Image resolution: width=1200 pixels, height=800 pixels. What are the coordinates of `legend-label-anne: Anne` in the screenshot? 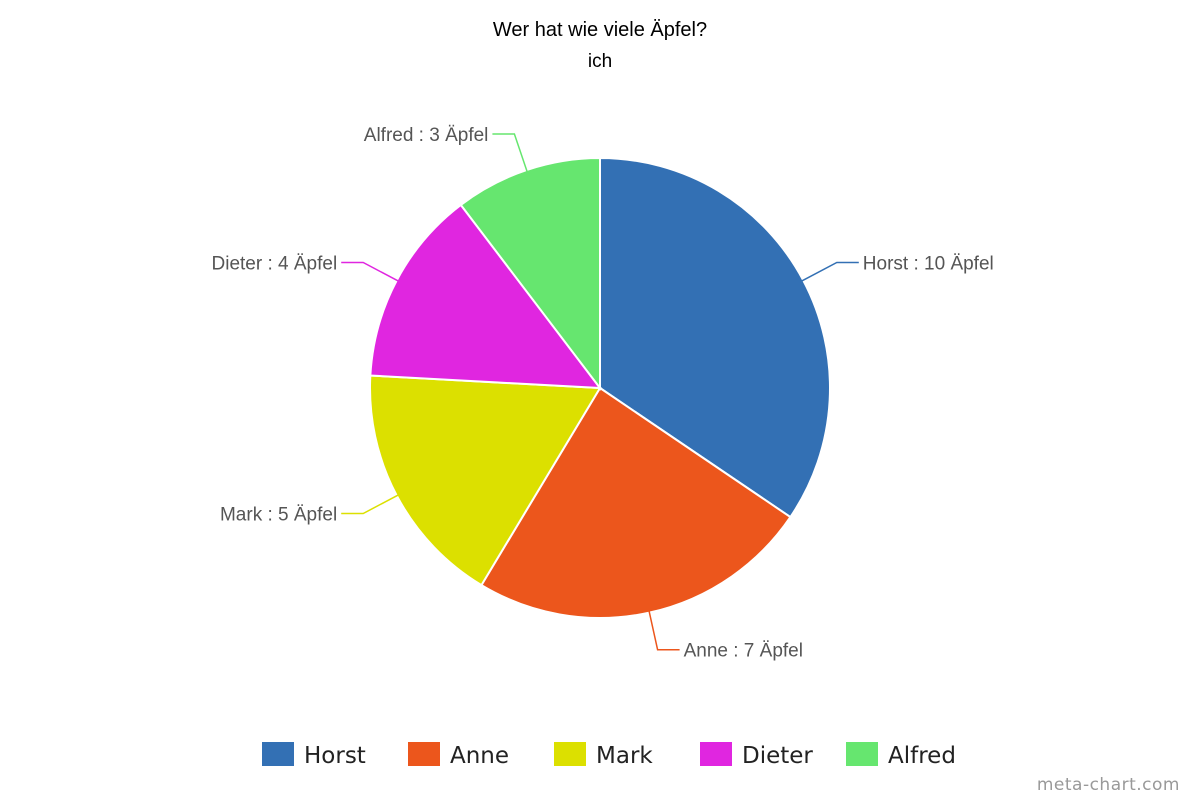 It's located at (479, 756).